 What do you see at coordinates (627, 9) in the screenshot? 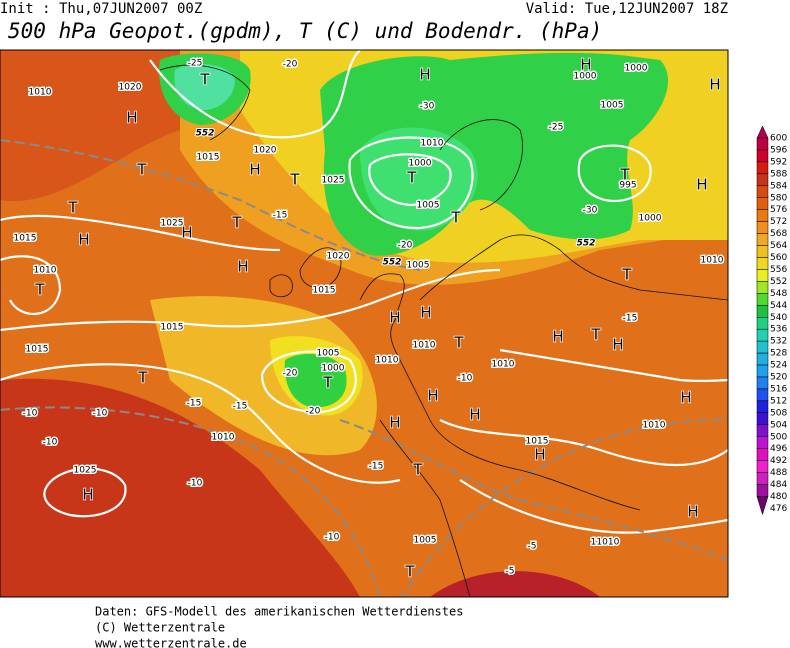
I see `valid-time: Valid: Tue,12JUN2007 18Z` at bounding box center [627, 9].